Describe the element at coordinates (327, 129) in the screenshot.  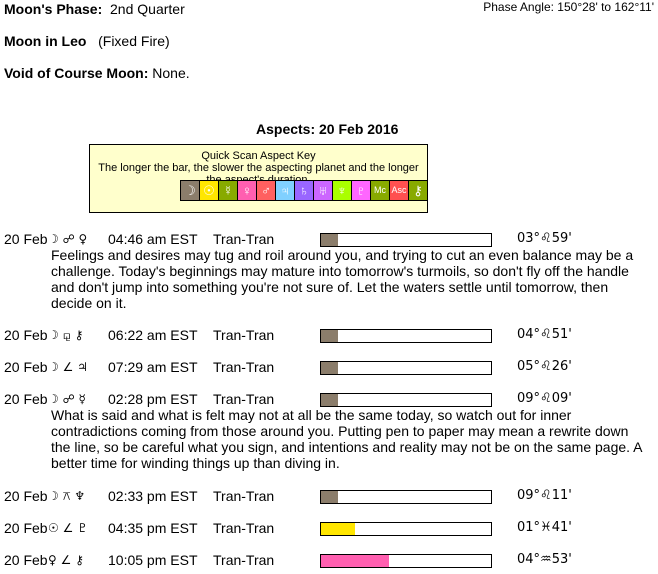
I see `aspects-title: Aspects: 20 Feb 2016` at that location.